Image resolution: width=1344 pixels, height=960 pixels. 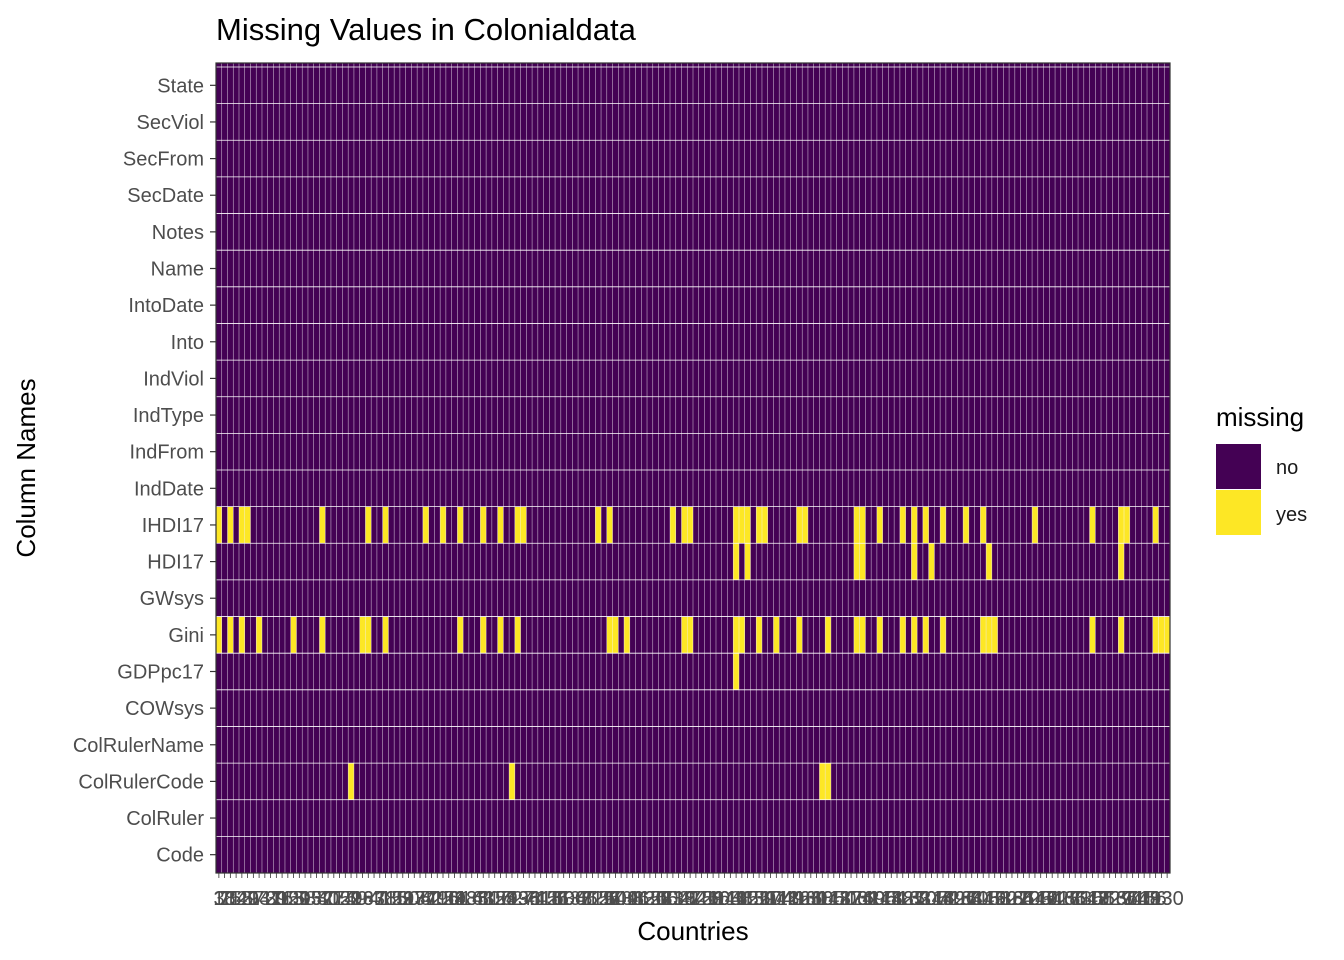 I want to click on x-tick-label: 68, so click(x=822, y=899).